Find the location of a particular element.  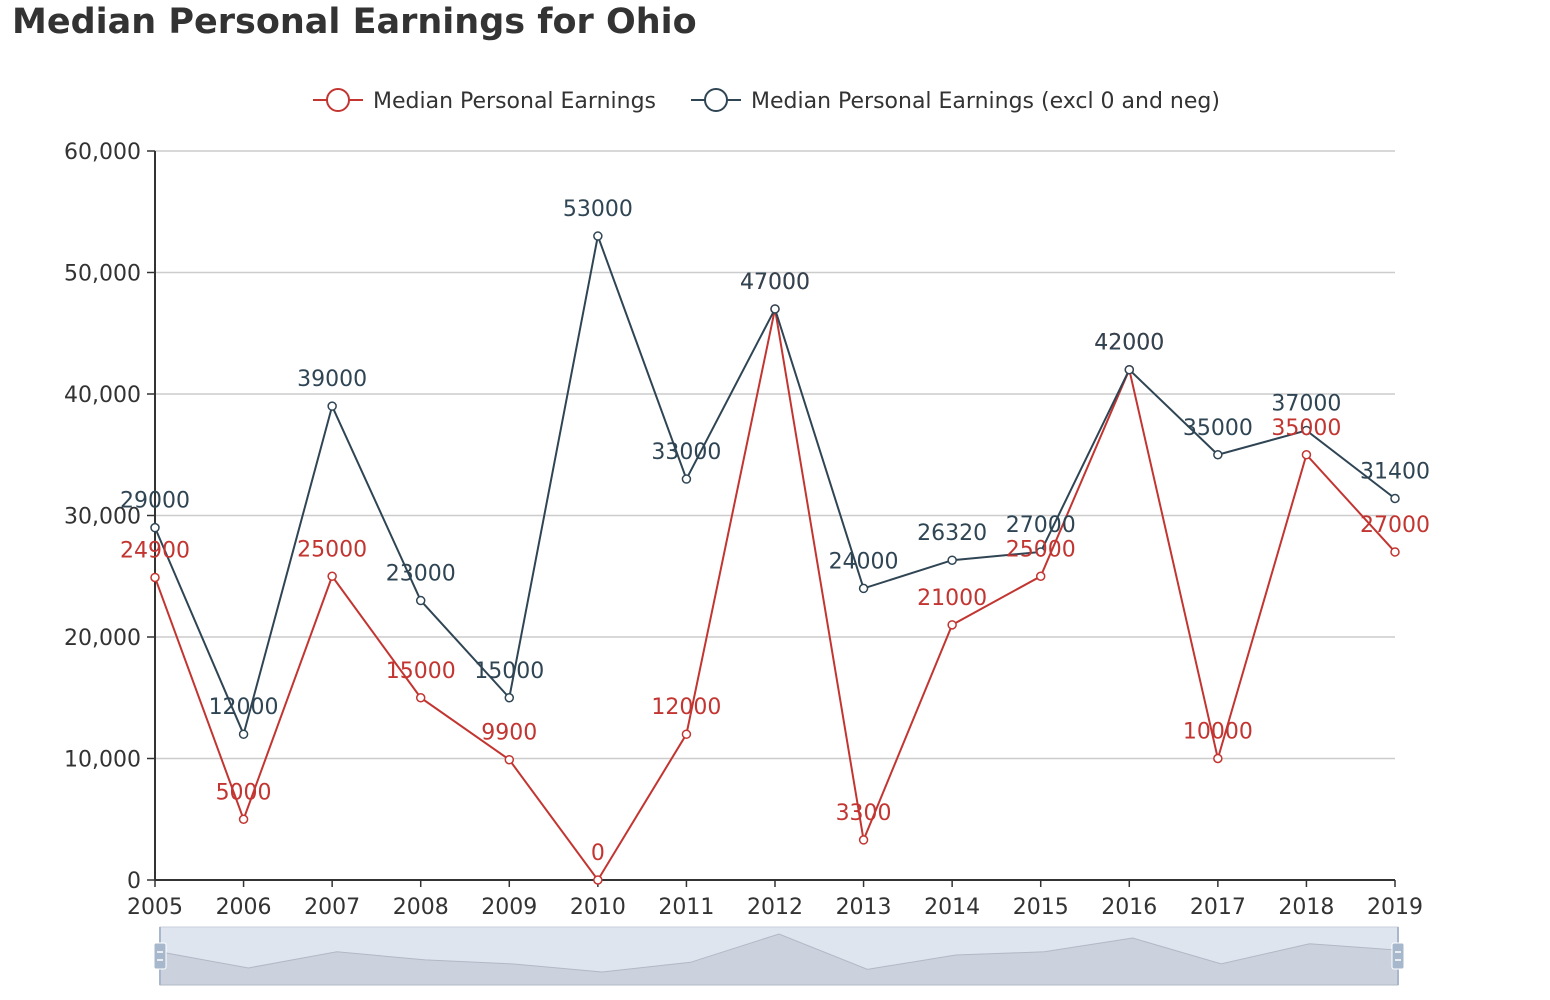

x-tick-label: 2018 is located at coordinates (1306, 907).